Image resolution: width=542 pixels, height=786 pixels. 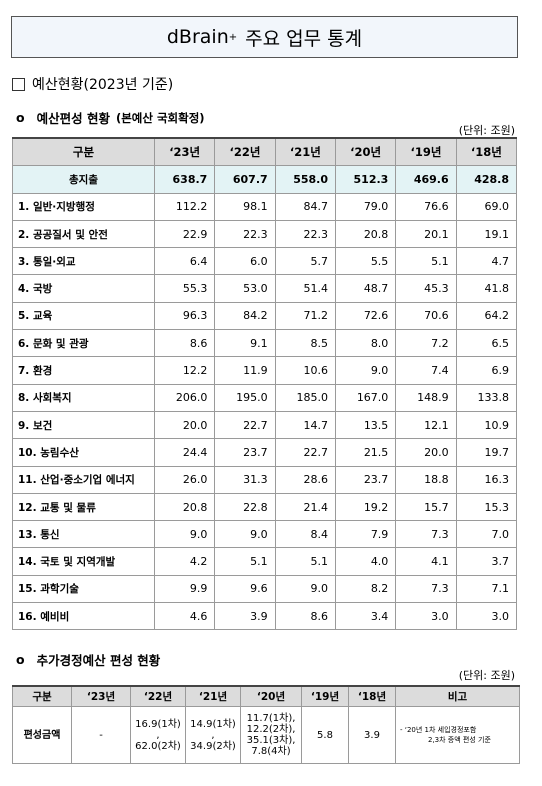 What do you see at coordinates (83, 397) in the screenshot?
I see `row-label: 8. 사회복지` at bounding box center [83, 397].